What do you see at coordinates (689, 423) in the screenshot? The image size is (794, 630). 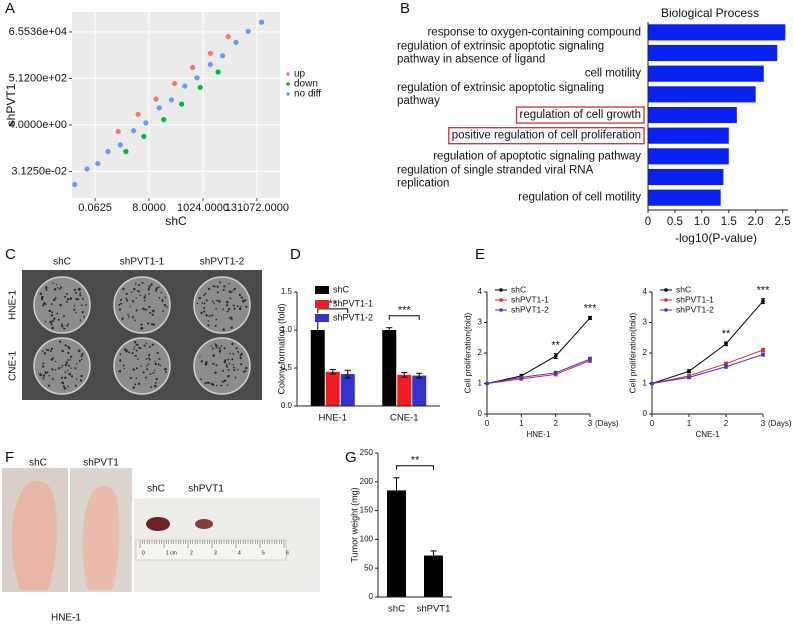 I see `x-tick-label: 1` at bounding box center [689, 423].